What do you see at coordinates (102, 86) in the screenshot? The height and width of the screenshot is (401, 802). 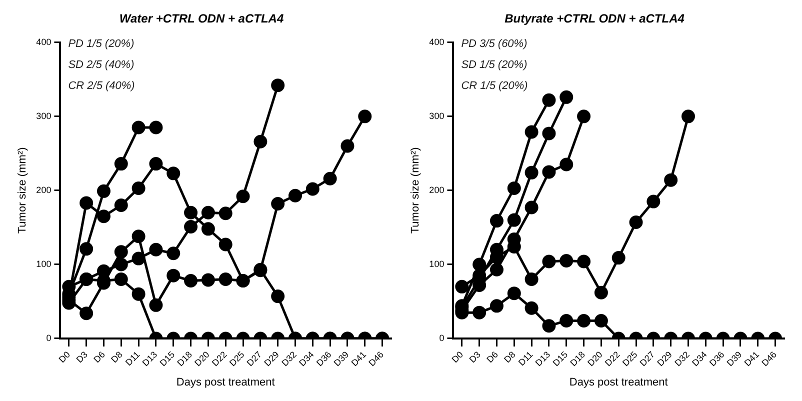 I see `annotation: CR 2/5 (40%)` at bounding box center [102, 86].